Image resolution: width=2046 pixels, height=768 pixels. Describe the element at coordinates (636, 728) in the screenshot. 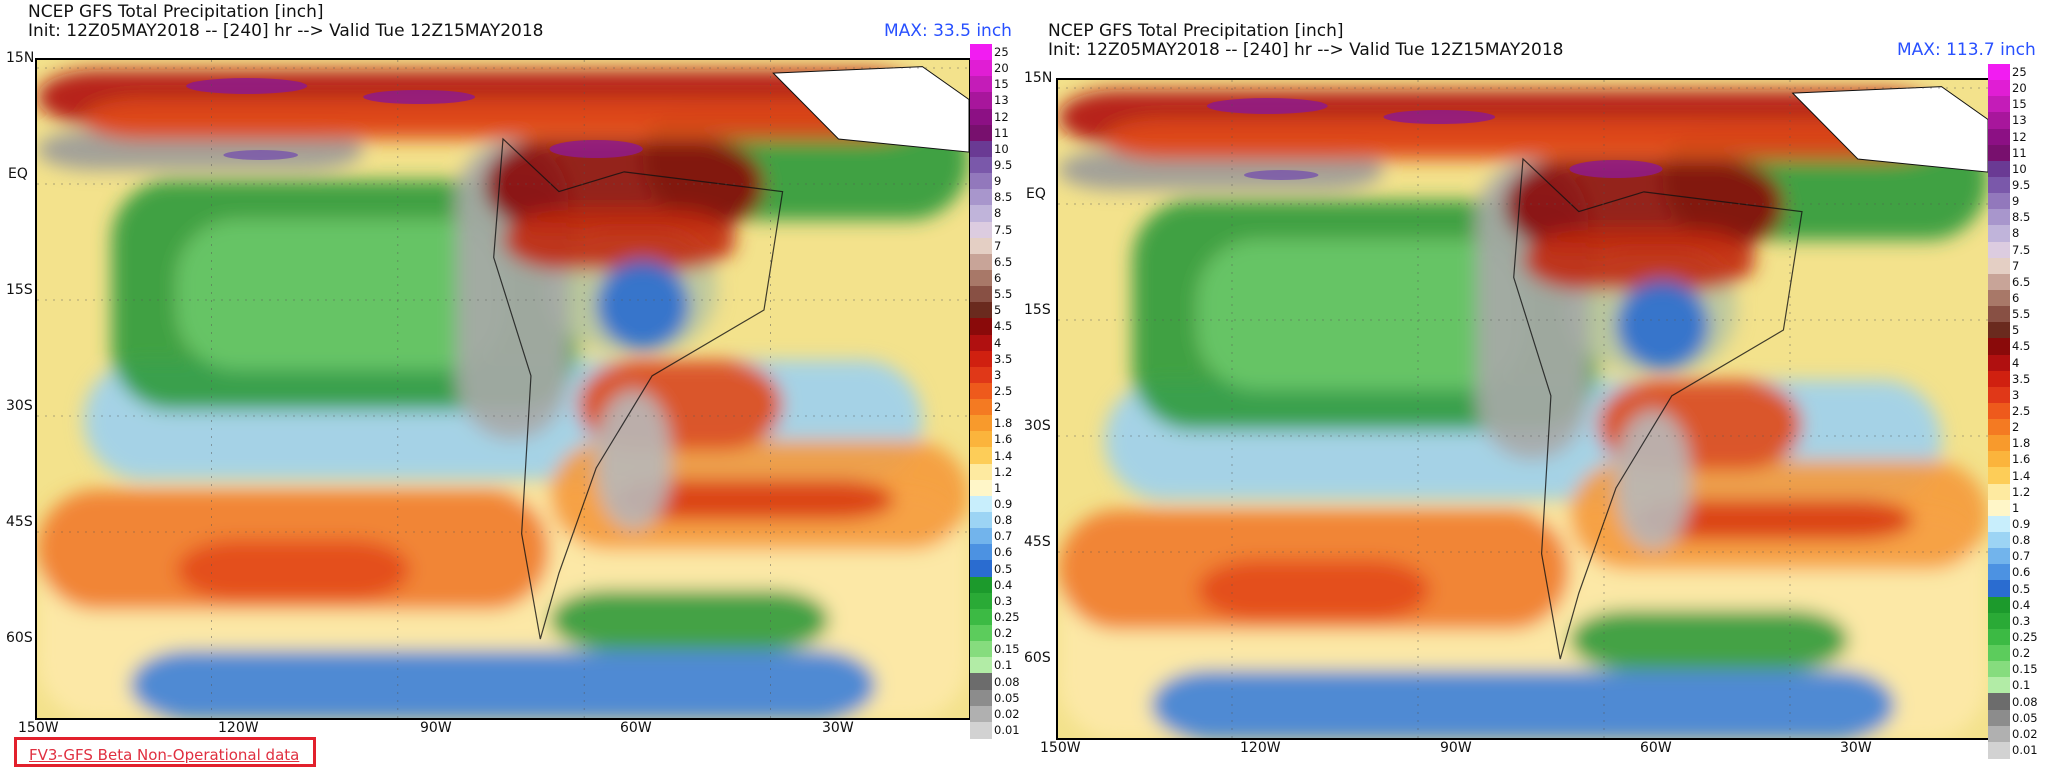

I see `lon-label: 60W` at that location.